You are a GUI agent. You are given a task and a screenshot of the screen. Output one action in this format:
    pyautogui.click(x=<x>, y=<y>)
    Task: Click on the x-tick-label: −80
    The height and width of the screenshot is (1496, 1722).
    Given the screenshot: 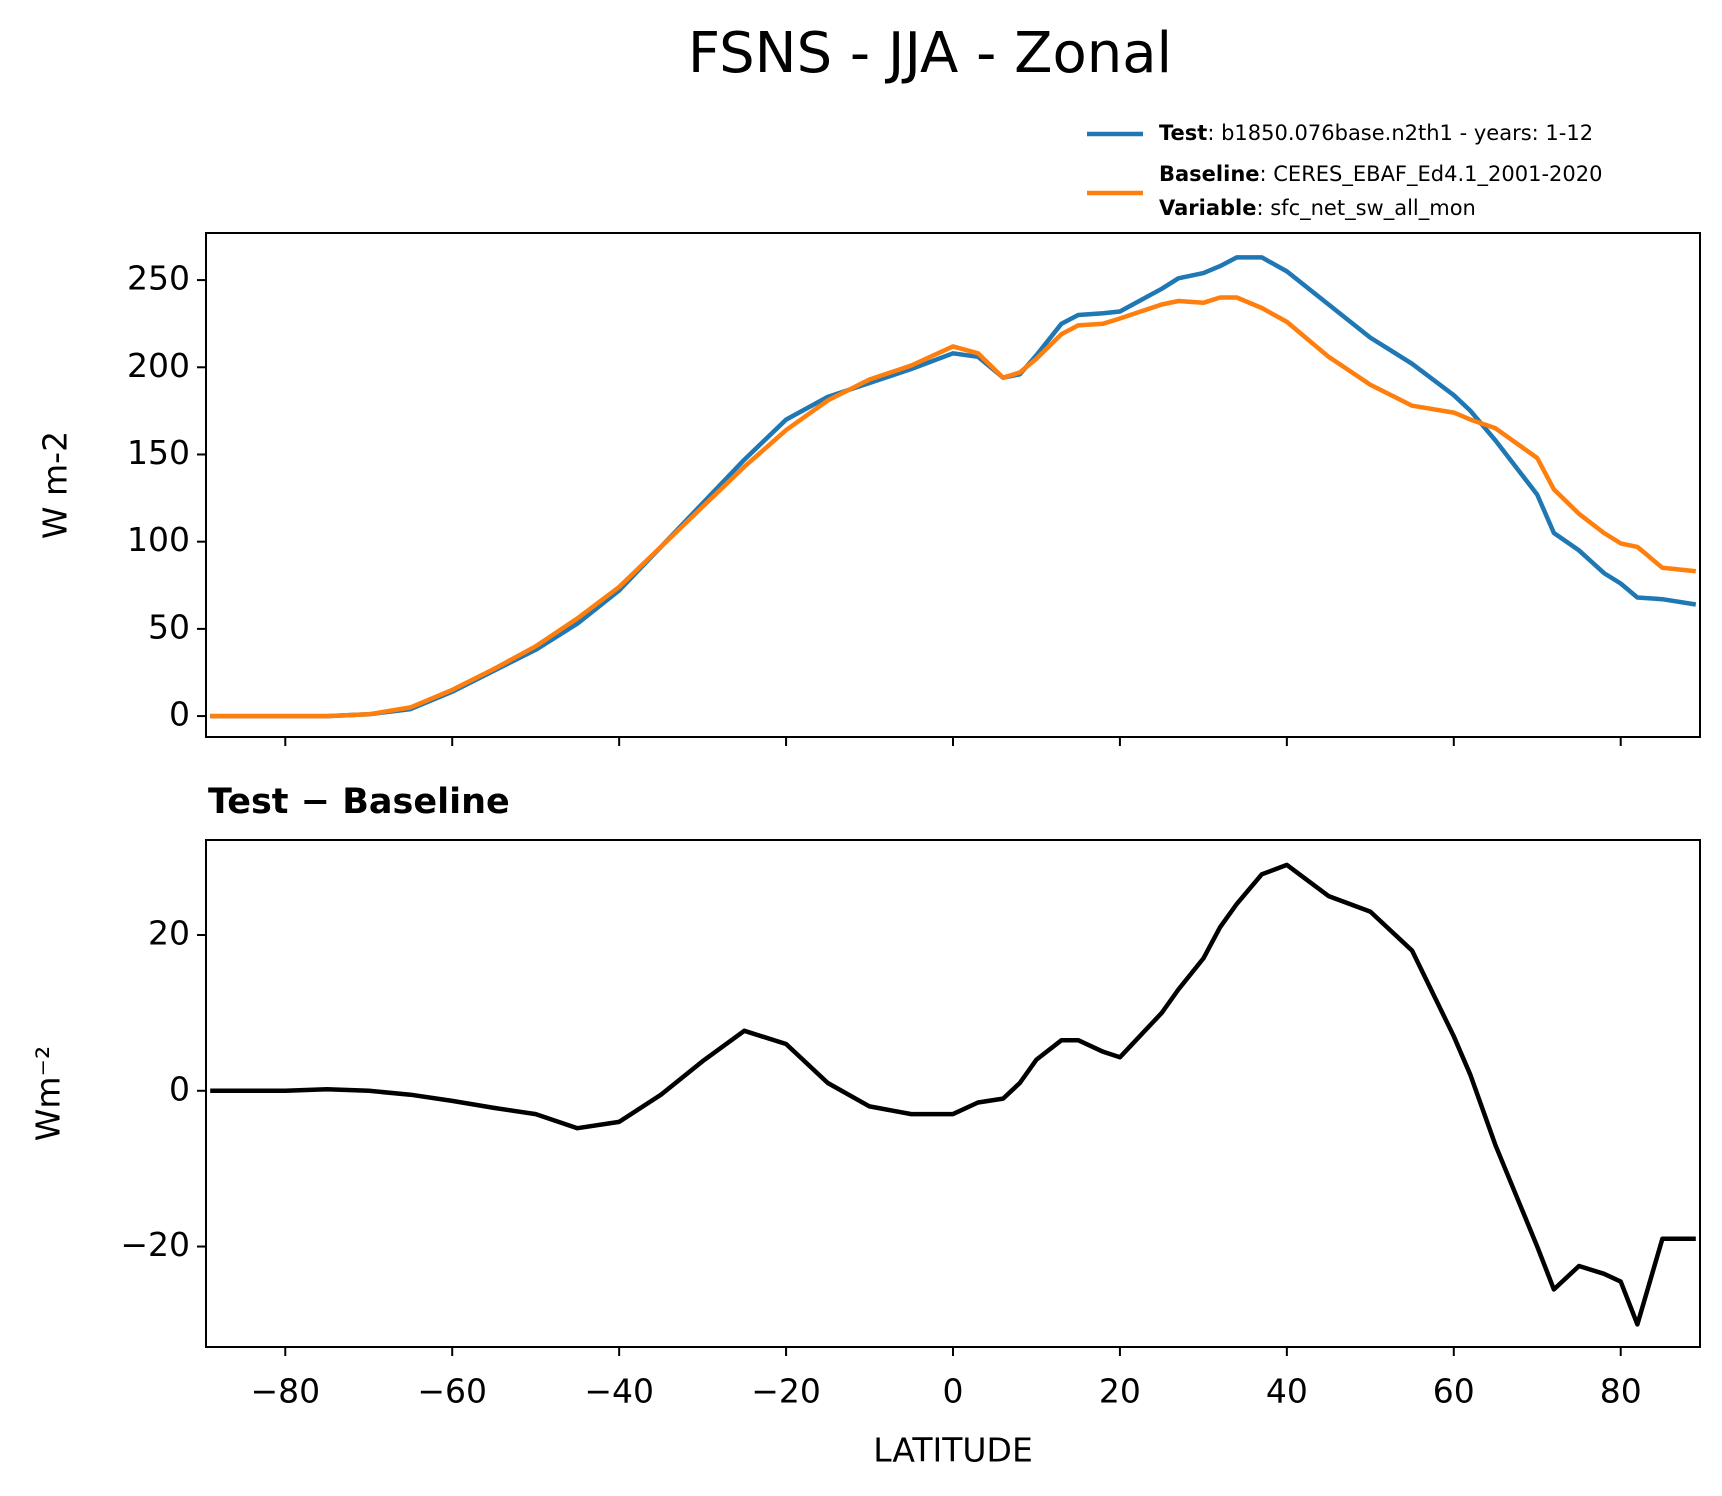 What is the action you would take?
    pyautogui.click(x=285, y=1391)
    